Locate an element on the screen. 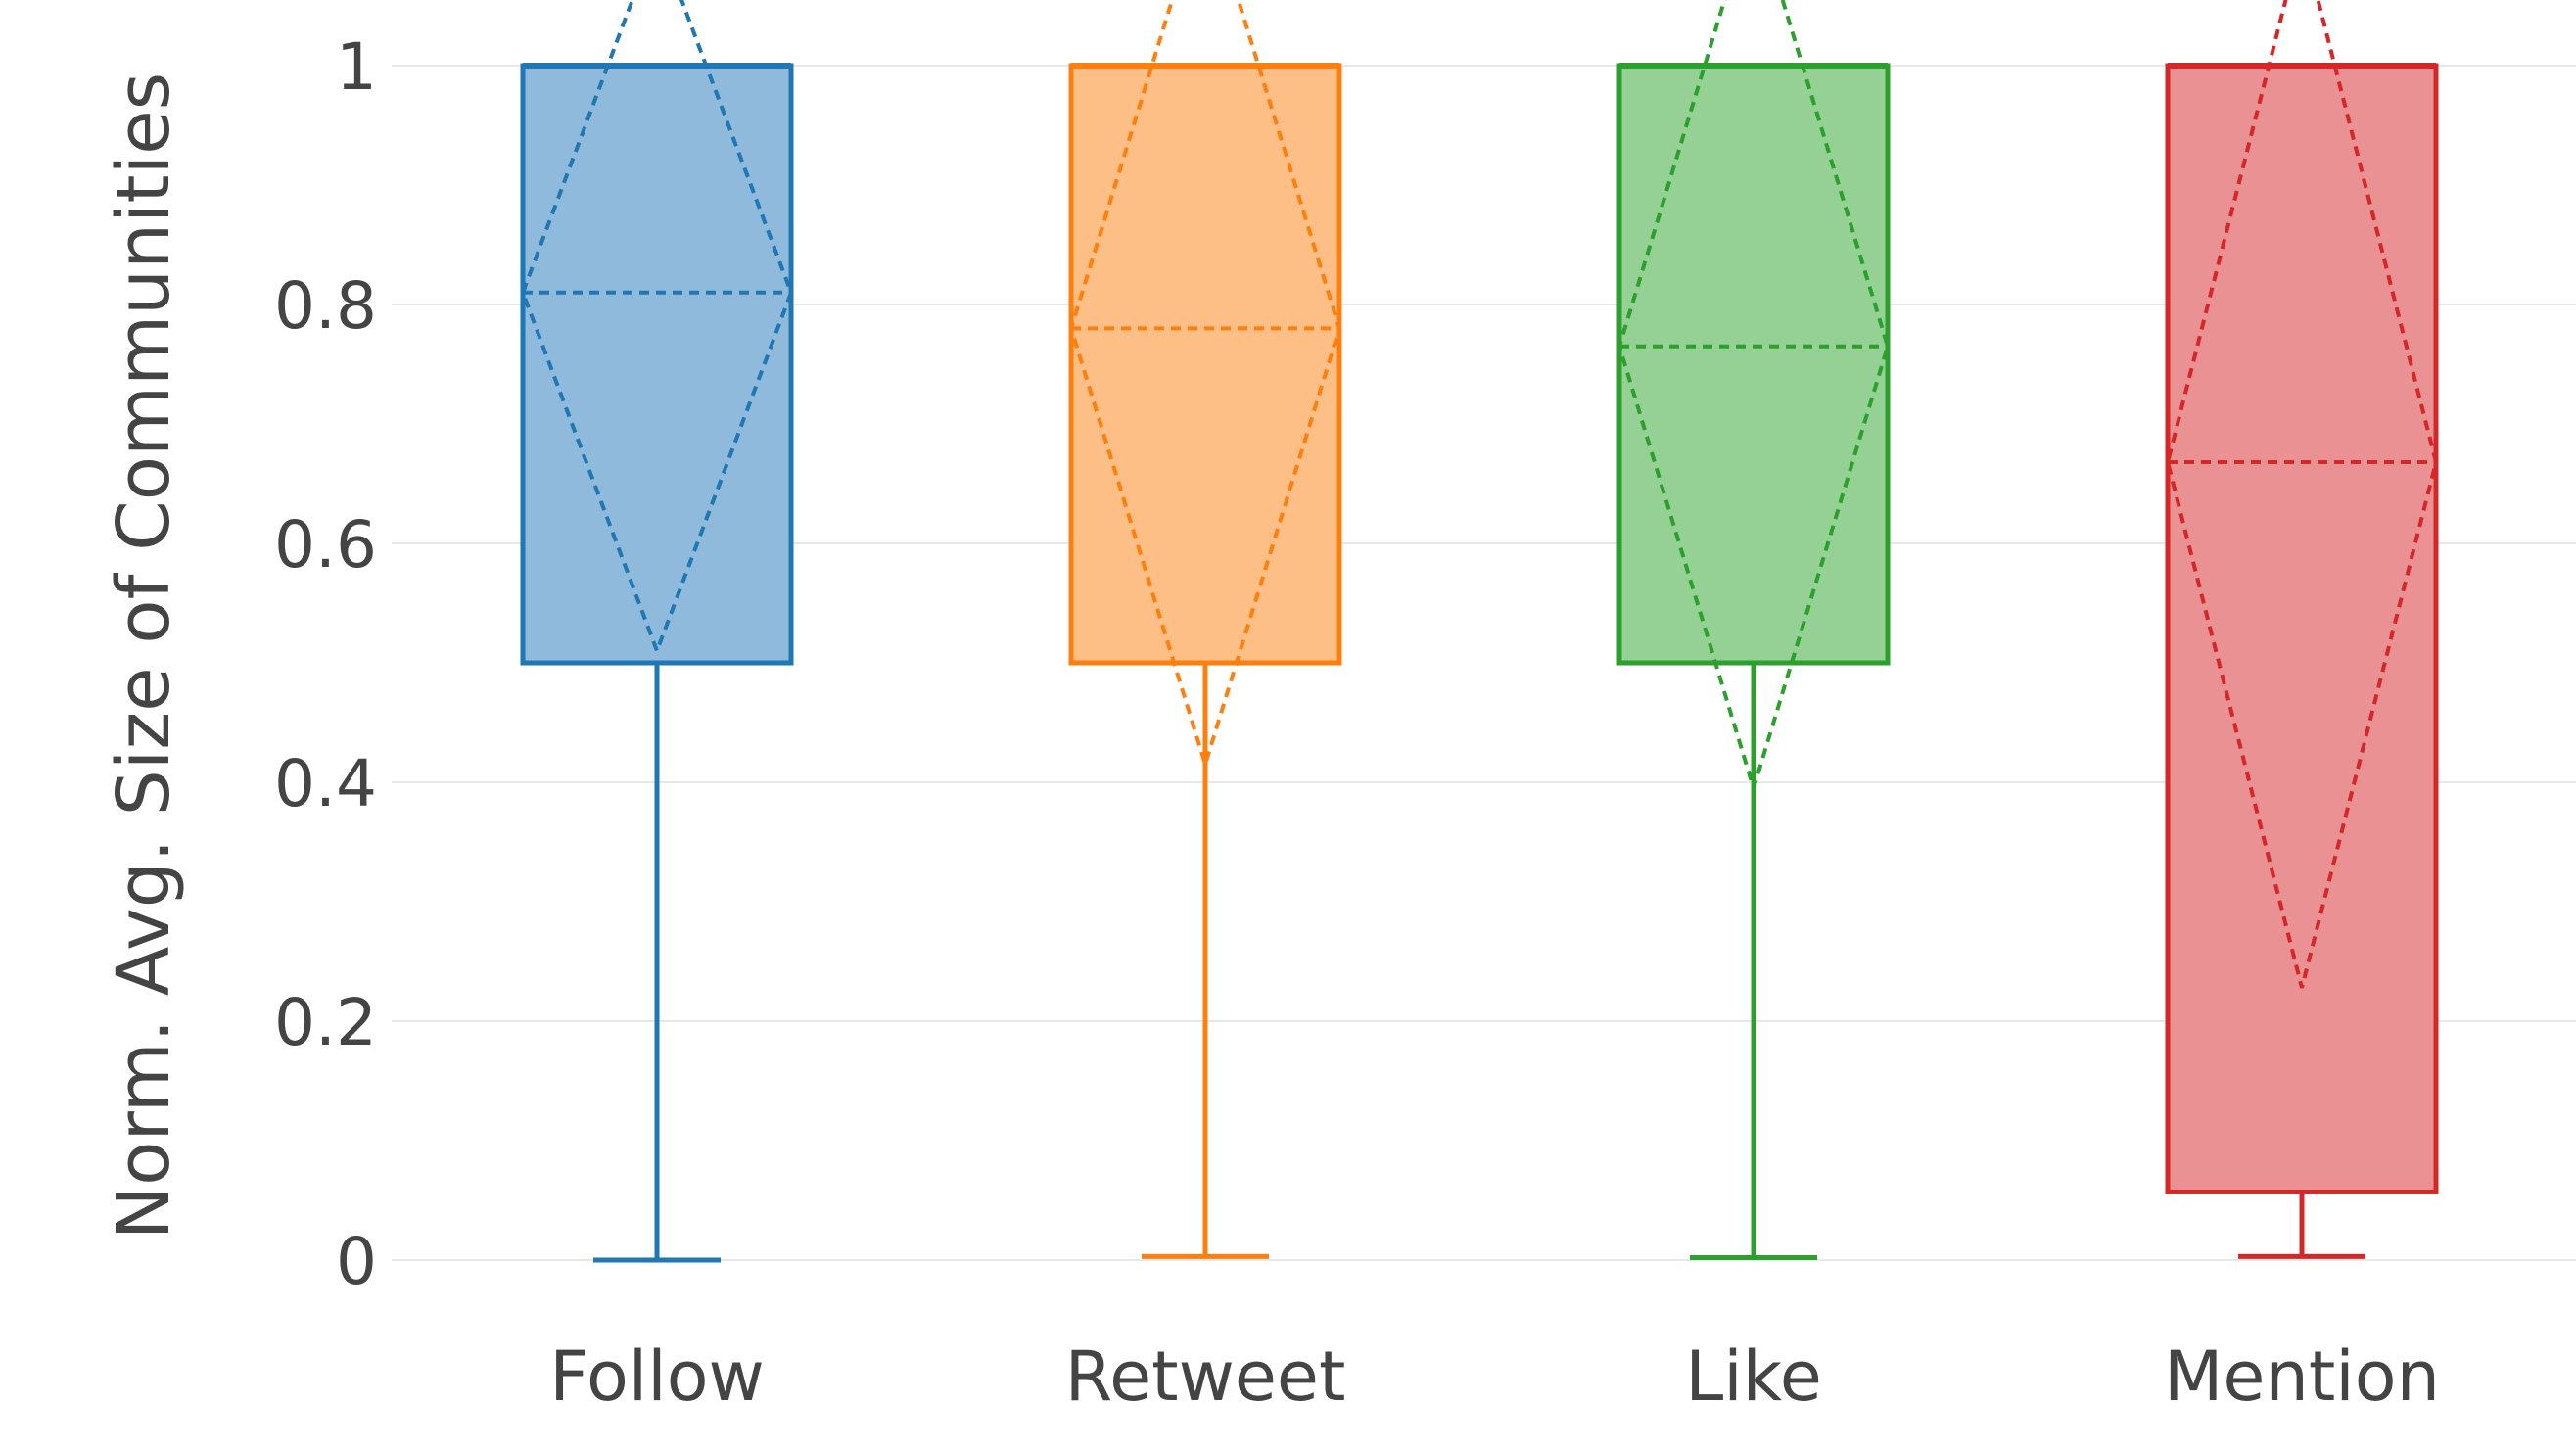 Image resolution: width=2576 pixels, height=1450 pixels. y-tick-label: 0 is located at coordinates (357, 1261).